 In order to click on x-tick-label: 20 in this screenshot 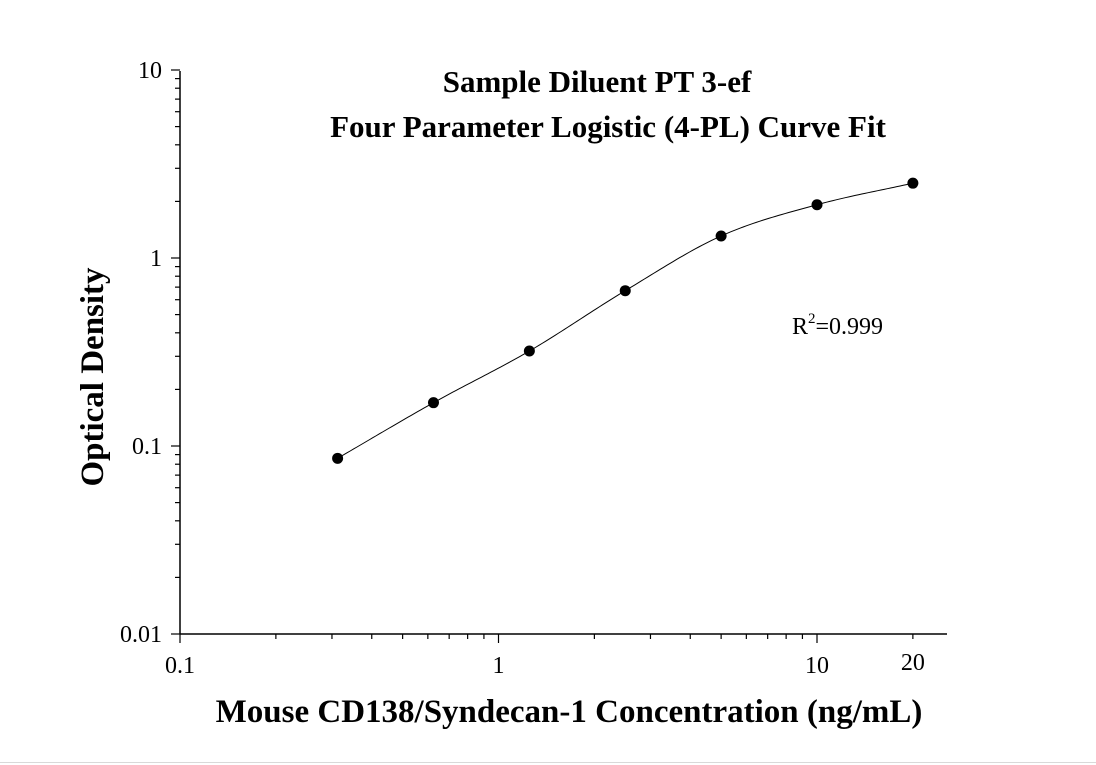, I will do `click(913, 663)`.